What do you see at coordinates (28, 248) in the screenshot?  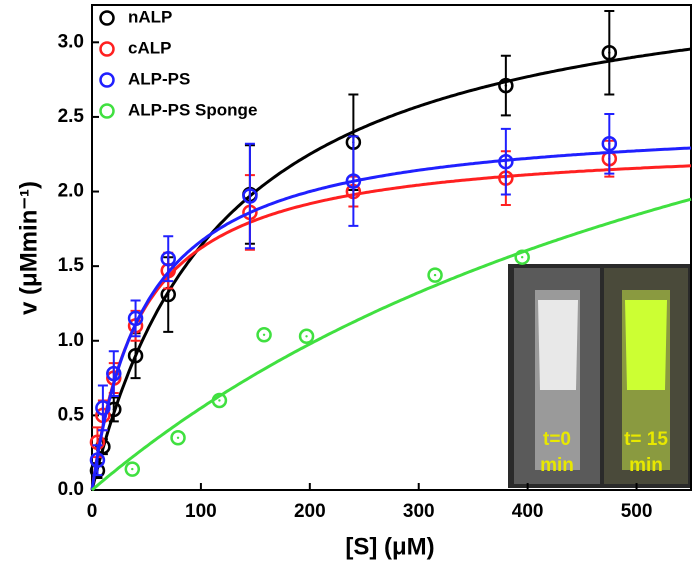 I see `y-axis-label: v (μMmin⁻¹)` at bounding box center [28, 248].